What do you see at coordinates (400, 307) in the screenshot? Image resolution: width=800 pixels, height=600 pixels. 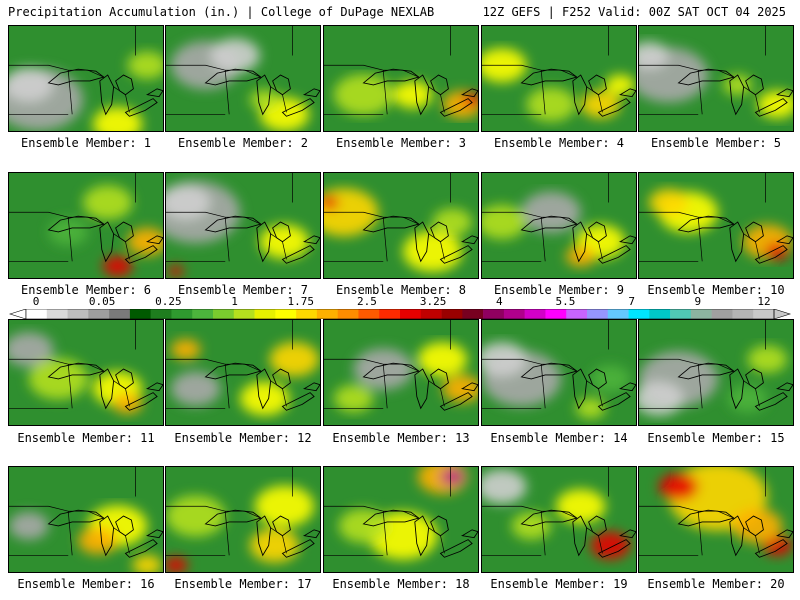 I see `colorbar: 0 0.05 0.25 1 1.75 2.5 3.25 4 5.5 7 9 12` at bounding box center [400, 307].